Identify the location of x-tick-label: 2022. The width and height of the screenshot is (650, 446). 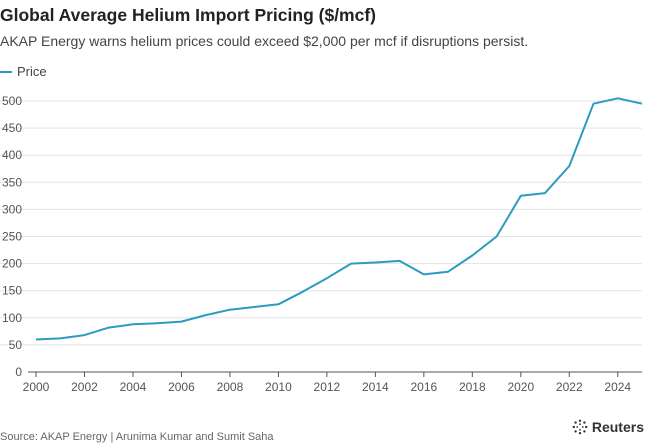
(569, 387).